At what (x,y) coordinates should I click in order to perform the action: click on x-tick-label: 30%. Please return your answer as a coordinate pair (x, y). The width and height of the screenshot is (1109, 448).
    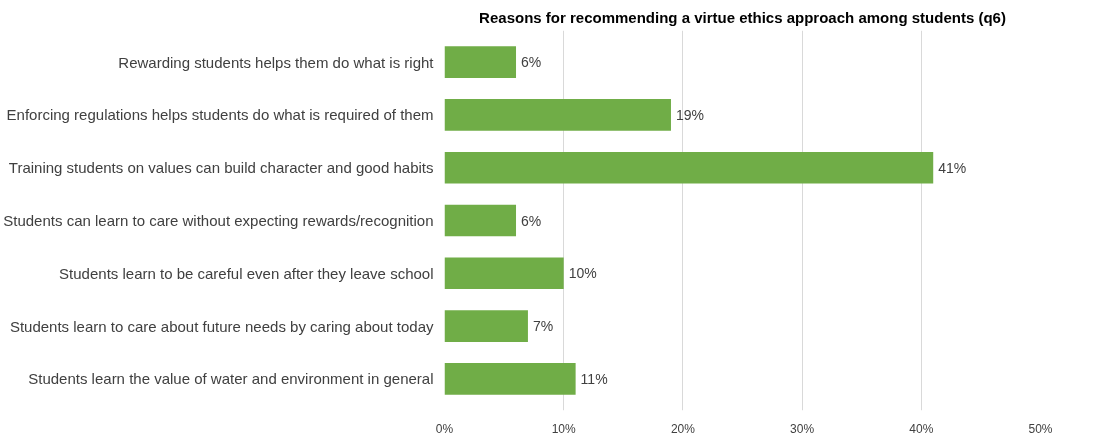
    Looking at the image, I should click on (802, 428).